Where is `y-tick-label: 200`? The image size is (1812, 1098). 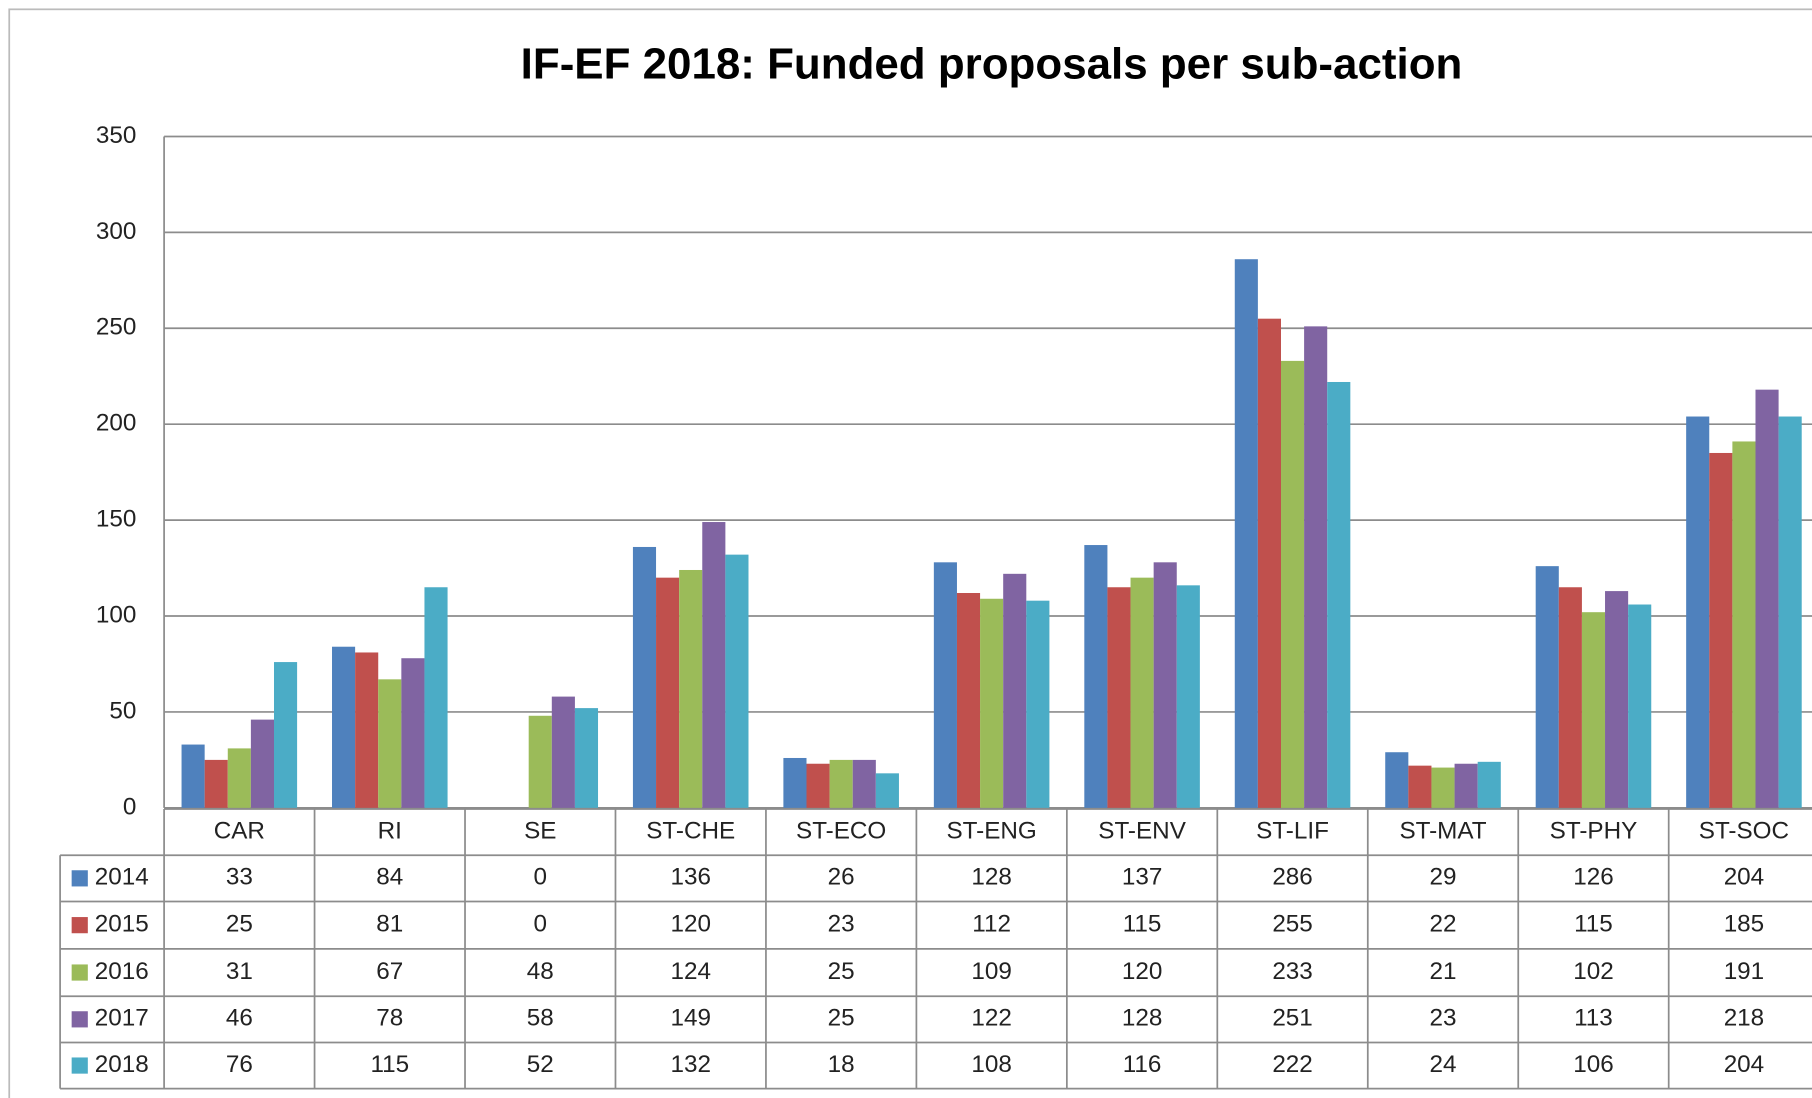 y-tick-label: 200 is located at coordinates (116, 423).